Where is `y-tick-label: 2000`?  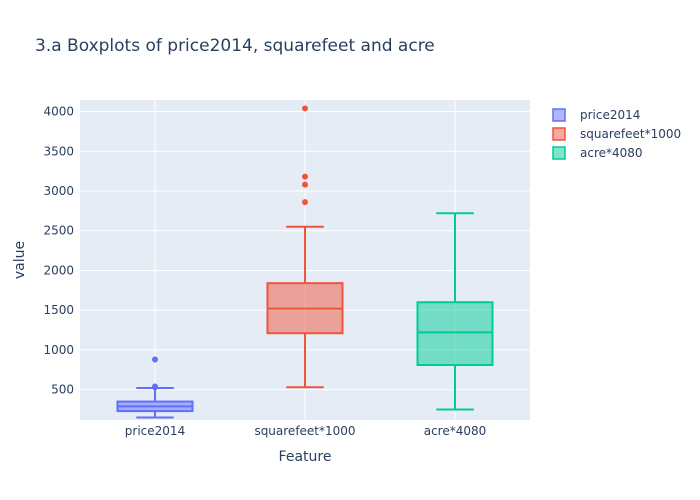
y-tick-label: 2000 is located at coordinates (58, 270).